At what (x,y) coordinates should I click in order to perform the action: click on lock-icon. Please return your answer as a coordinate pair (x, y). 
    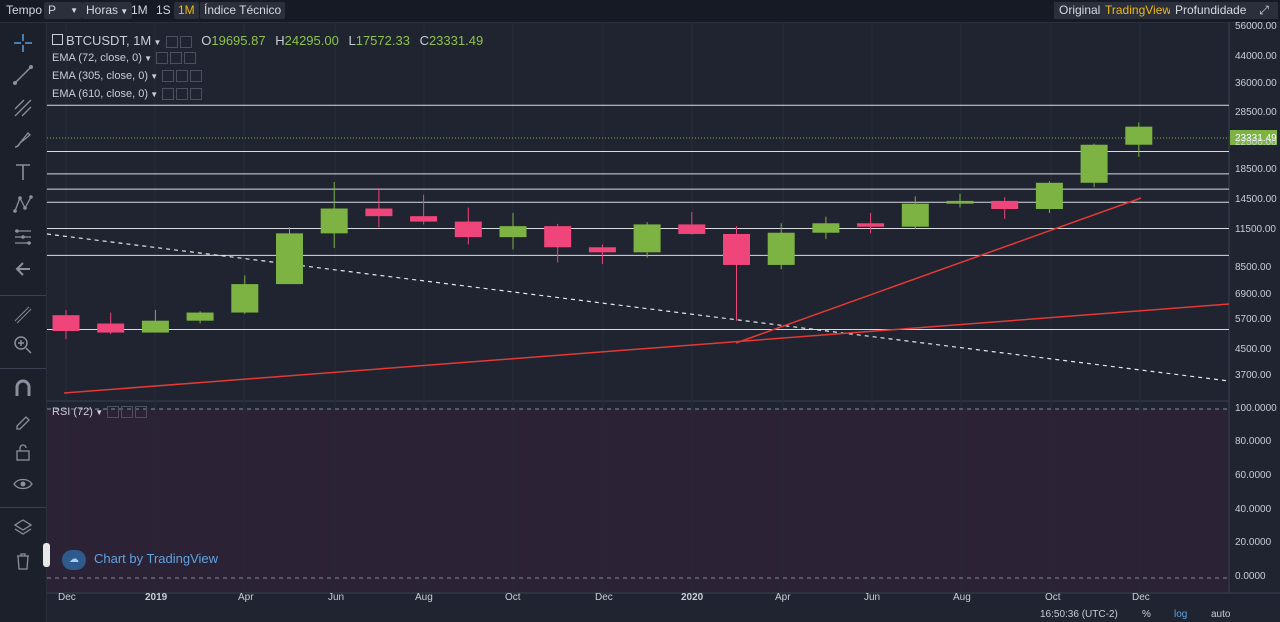
    Looking at the image, I should click on (23, 452).